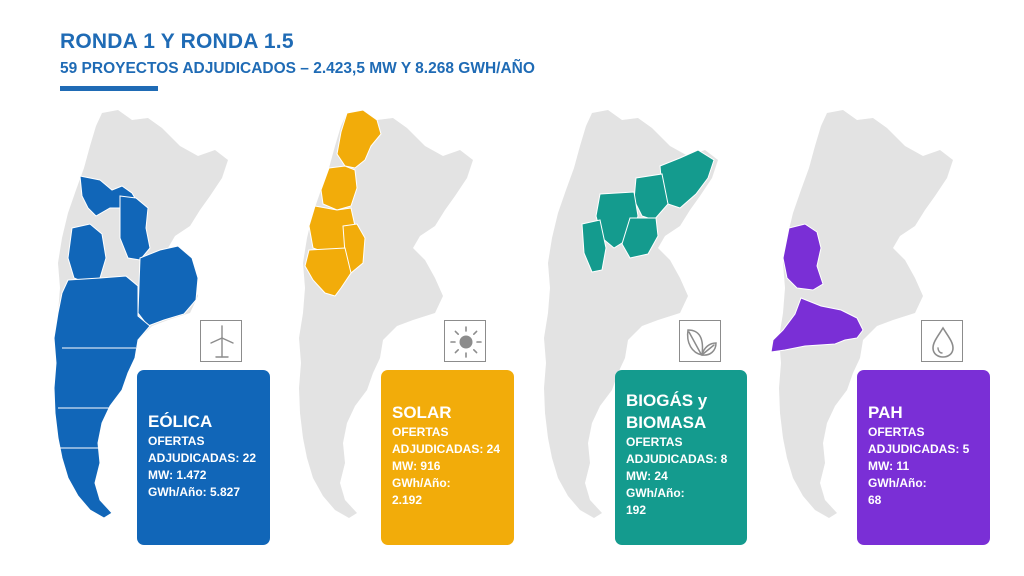 The width and height of the screenshot is (1024, 576). I want to click on card-line: ADJUDICADAS: 8, so click(677, 459).